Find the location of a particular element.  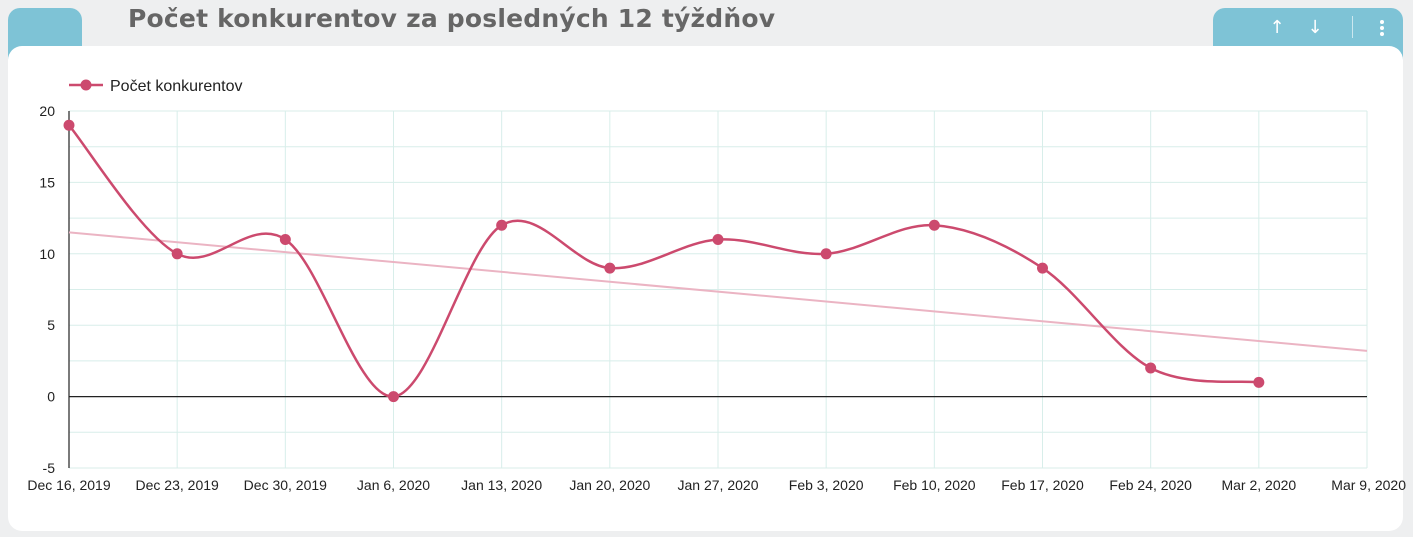

x-tick-label: Feb 10, 2020 is located at coordinates (934, 485).